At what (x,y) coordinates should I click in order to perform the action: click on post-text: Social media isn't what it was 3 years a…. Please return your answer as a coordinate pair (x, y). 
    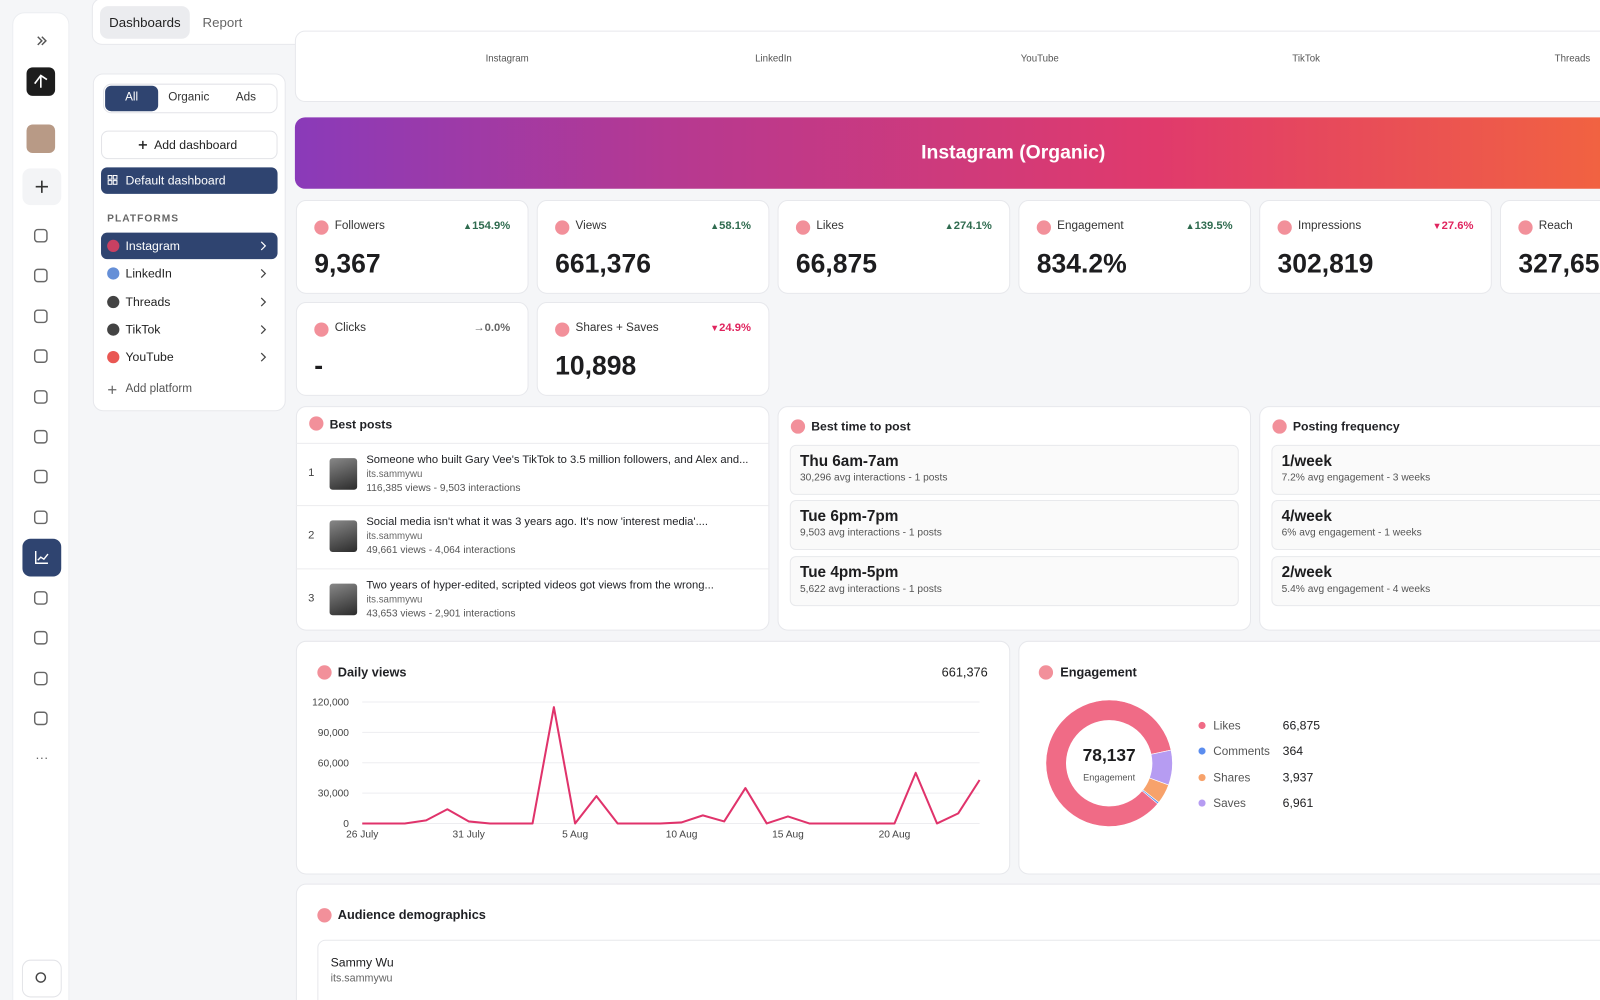
    Looking at the image, I should click on (537, 522).